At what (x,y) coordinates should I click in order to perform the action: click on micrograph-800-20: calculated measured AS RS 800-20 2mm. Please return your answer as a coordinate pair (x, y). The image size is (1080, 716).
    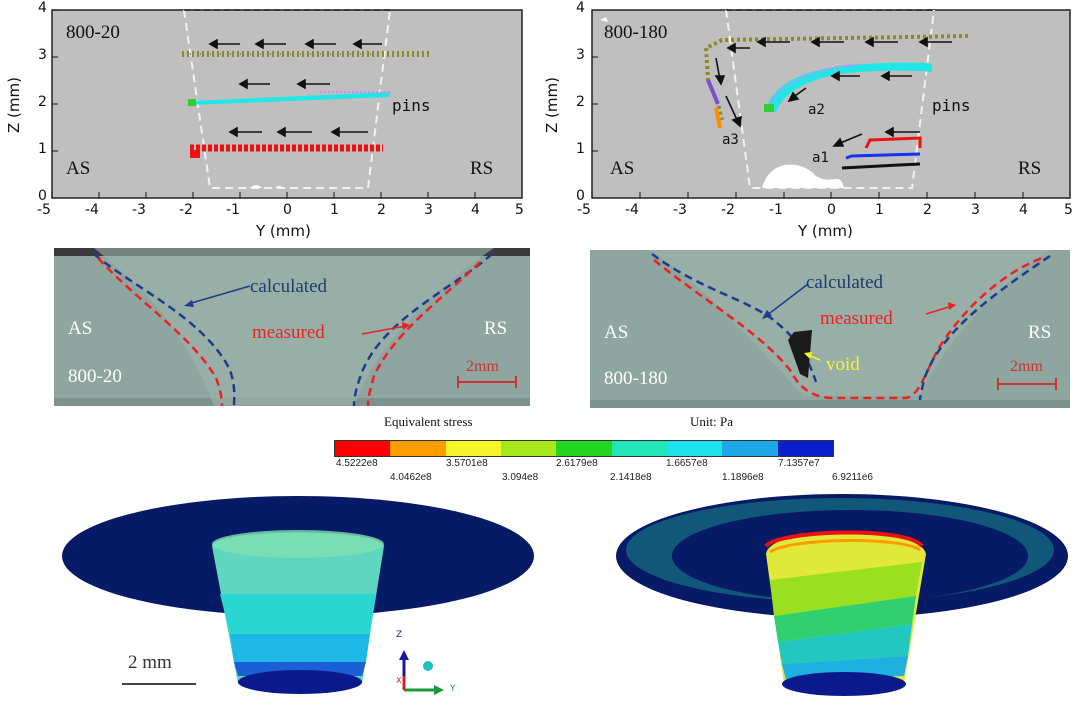
    Looking at the image, I should click on (292, 327).